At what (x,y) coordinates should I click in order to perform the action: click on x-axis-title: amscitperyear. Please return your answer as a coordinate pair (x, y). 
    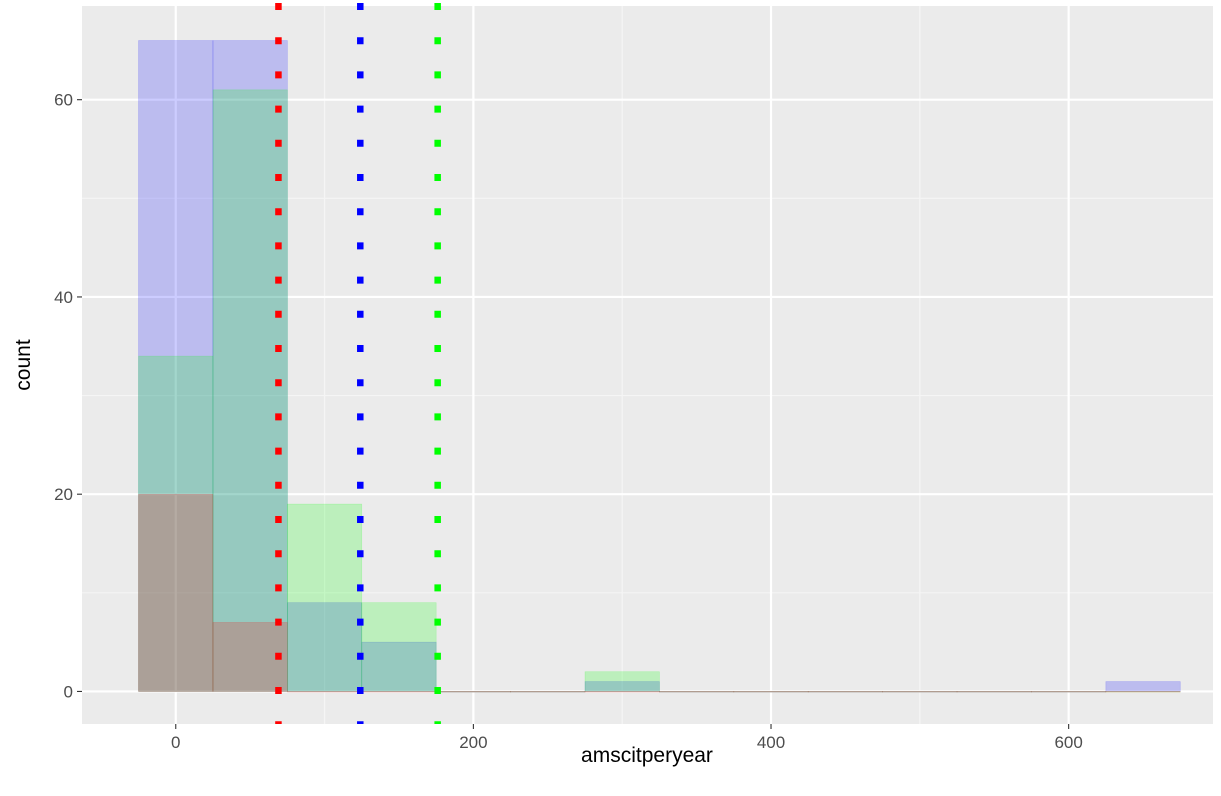
    Looking at the image, I should click on (647, 755).